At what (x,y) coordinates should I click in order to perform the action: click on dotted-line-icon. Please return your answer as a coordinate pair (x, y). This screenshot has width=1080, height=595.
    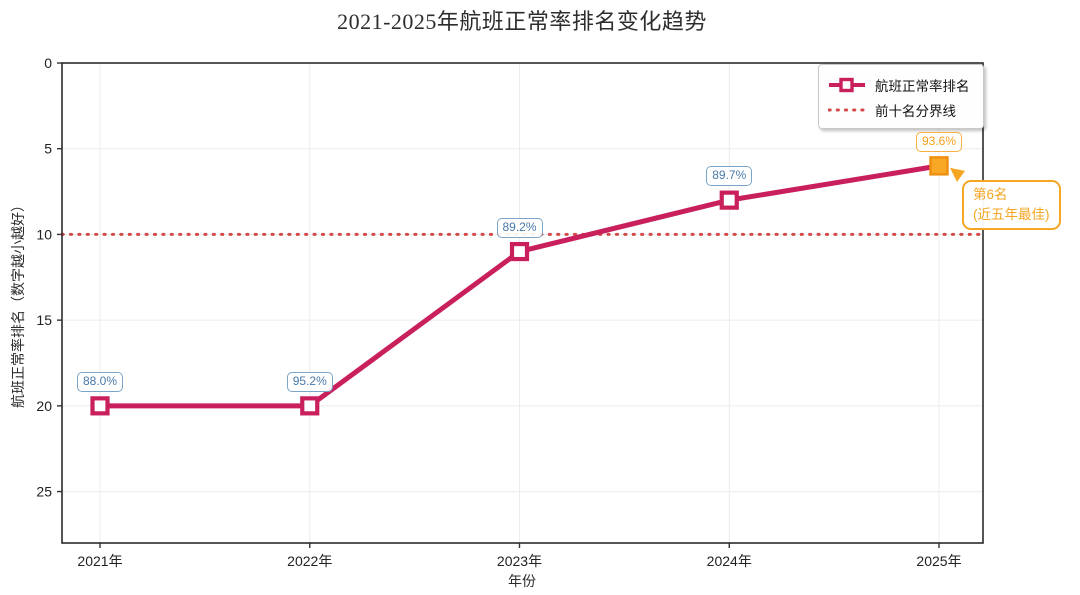
    Looking at the image, I should click on (847, 109).